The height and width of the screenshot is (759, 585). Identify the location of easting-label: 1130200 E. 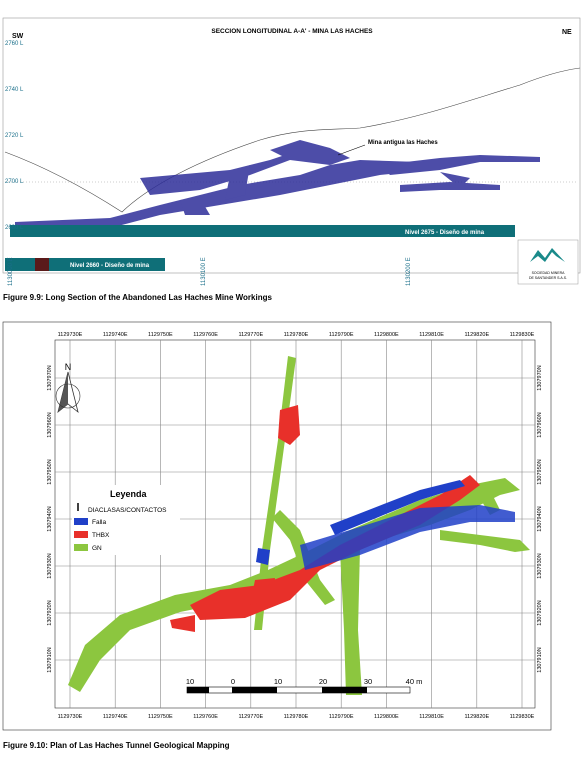
(409, 271).